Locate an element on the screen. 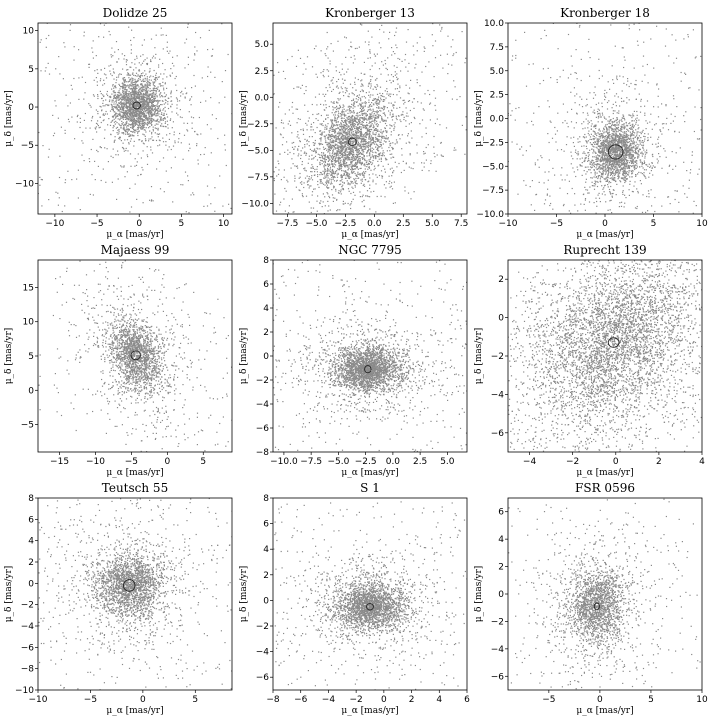  cluster-circle is located at coordinates (136, 105).